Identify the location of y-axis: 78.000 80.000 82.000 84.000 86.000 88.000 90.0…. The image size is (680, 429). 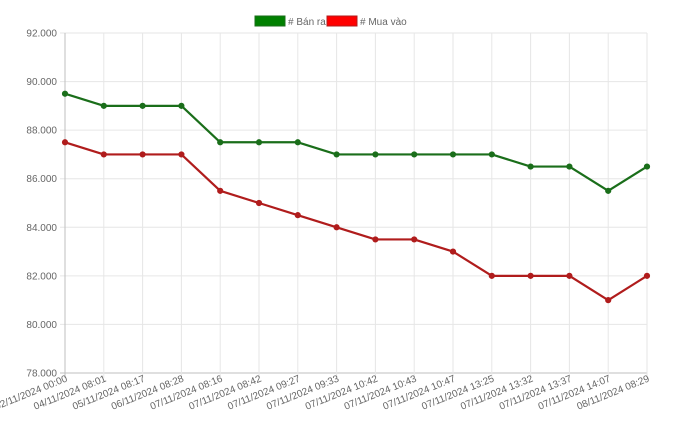
(41, 204).